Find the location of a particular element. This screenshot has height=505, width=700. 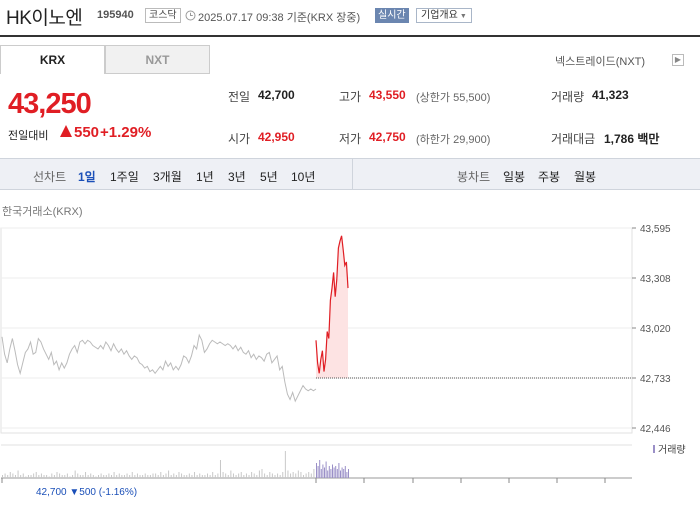

chevron-down-icon: ▼ is located at coordinates (463, 16).